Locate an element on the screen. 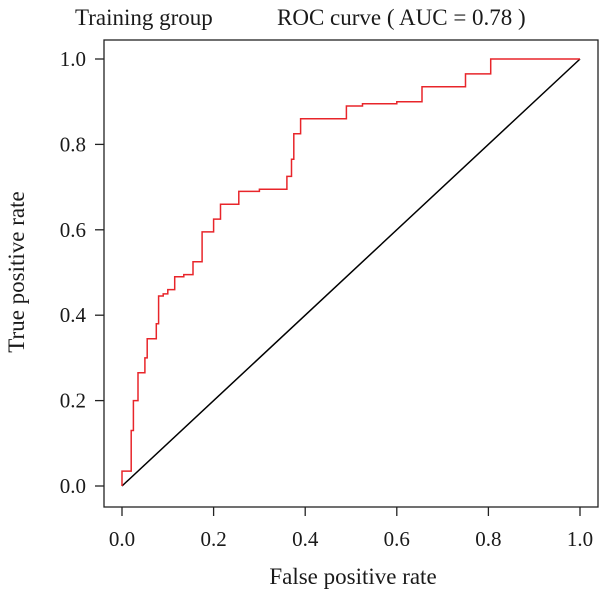  x-tick-label: 0.6 is located at coordinates (397, 539).